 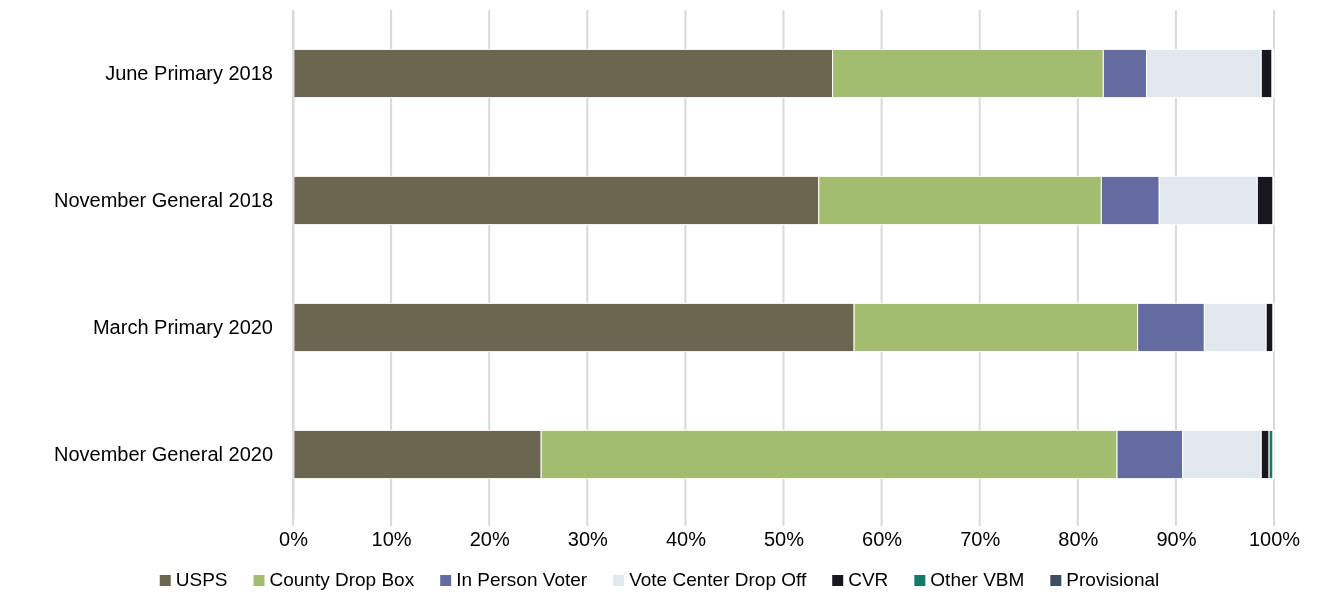 What do you see at coordinates (182, 326) in the screenshot?
I see `y-tick-label: March Primary 2020` at bounding box center [182, 326].